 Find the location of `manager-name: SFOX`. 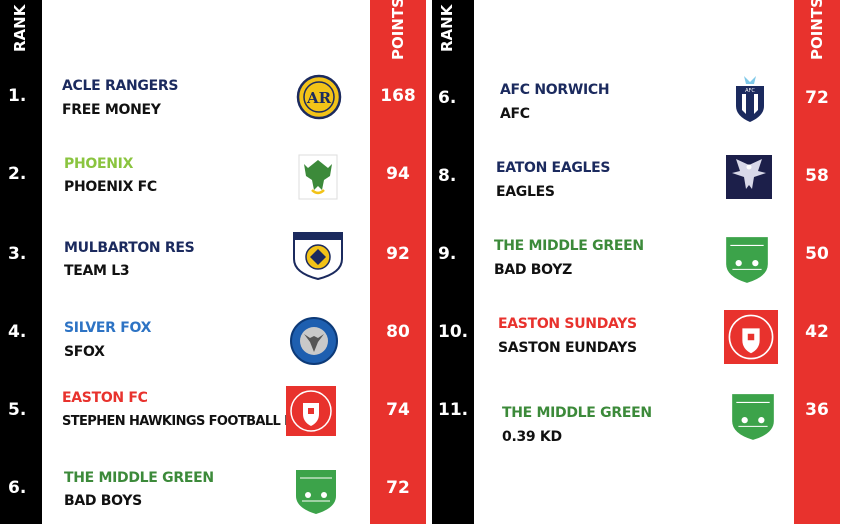

manager-name: SFOX is located at coordinates (84, 352).